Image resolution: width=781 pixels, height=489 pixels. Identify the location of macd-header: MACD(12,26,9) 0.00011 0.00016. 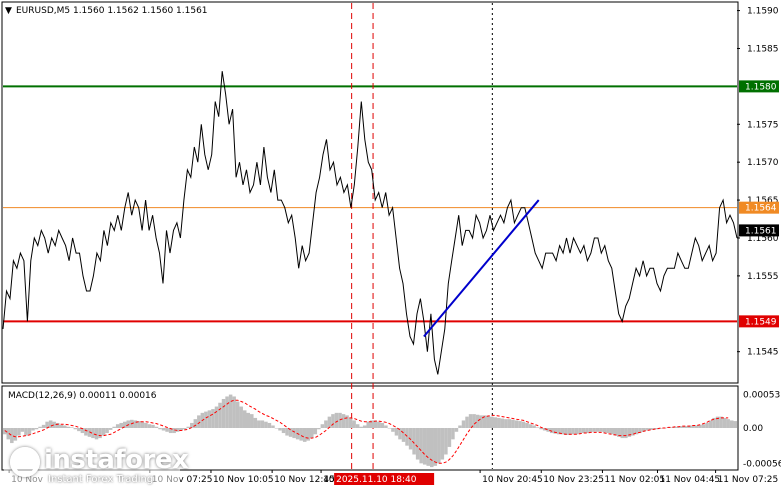
(82, 396).